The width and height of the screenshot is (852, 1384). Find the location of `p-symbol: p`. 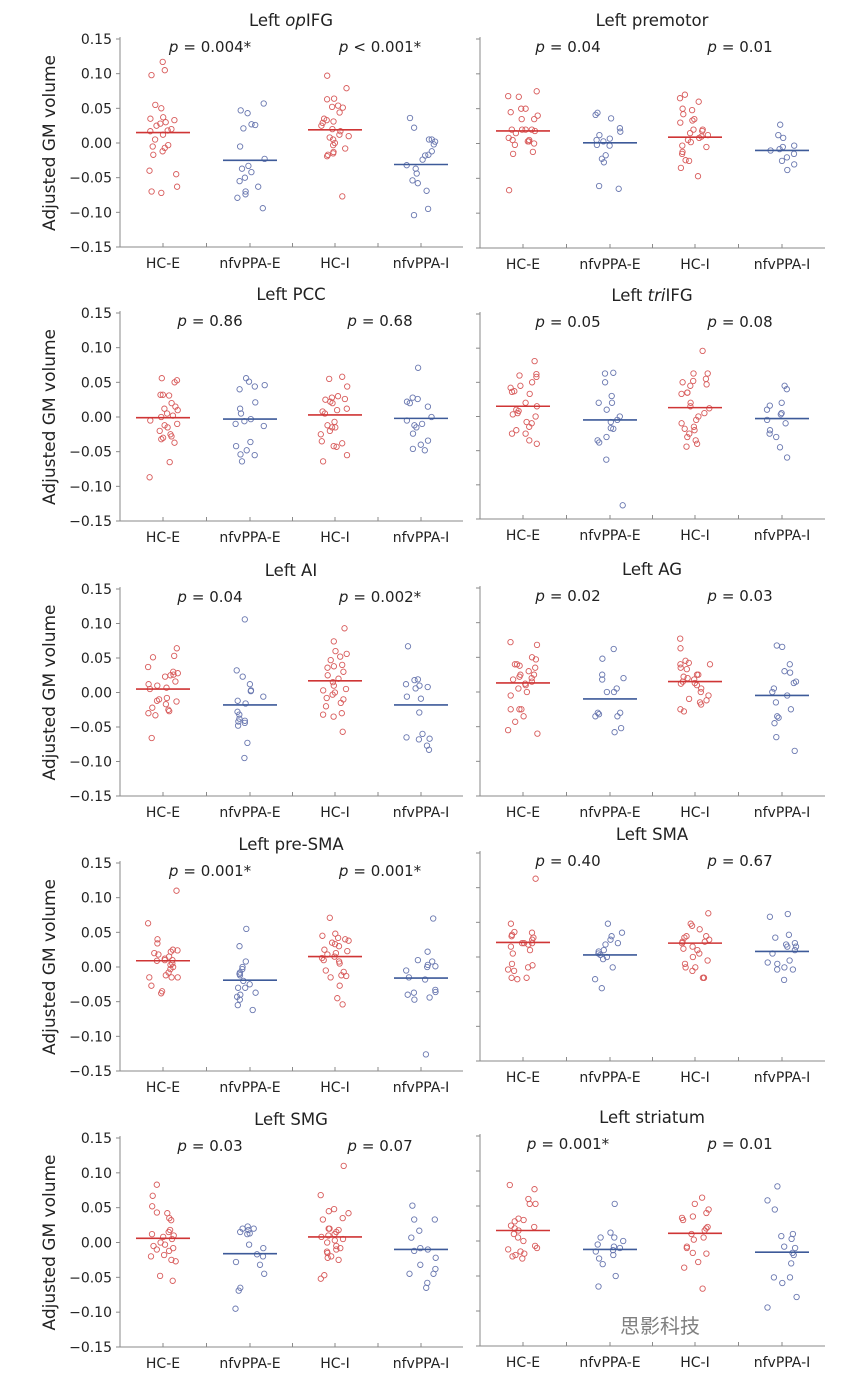

p-symbol: p is located at coordinates (539, 596).